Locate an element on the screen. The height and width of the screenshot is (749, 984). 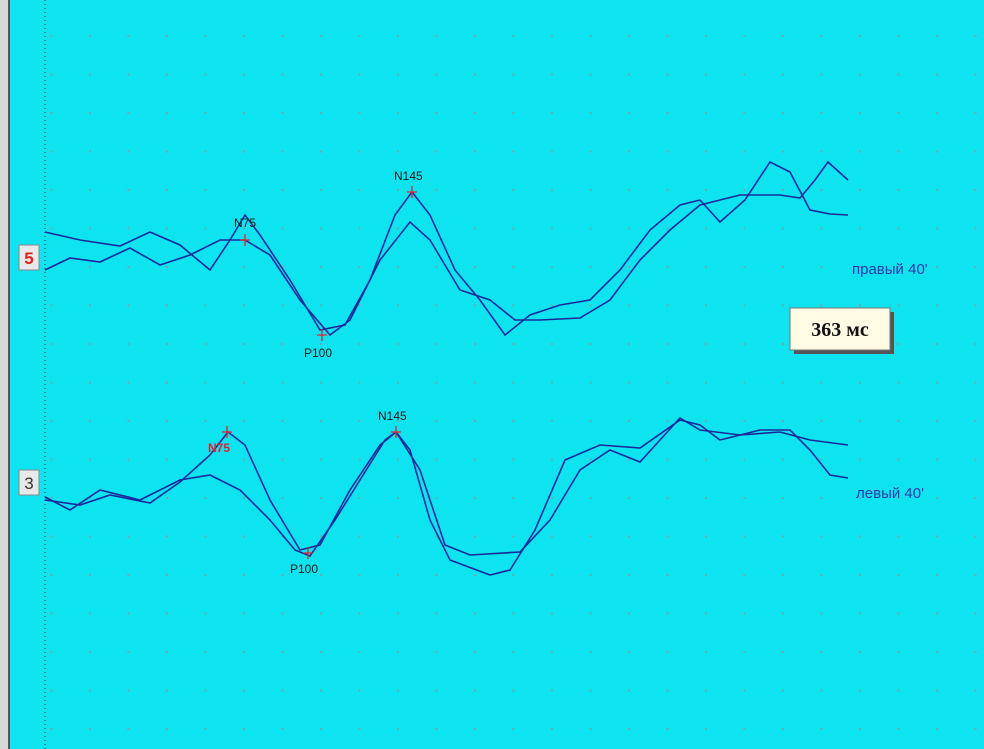
channel-number: 5 is located at coordinates (28, 258).